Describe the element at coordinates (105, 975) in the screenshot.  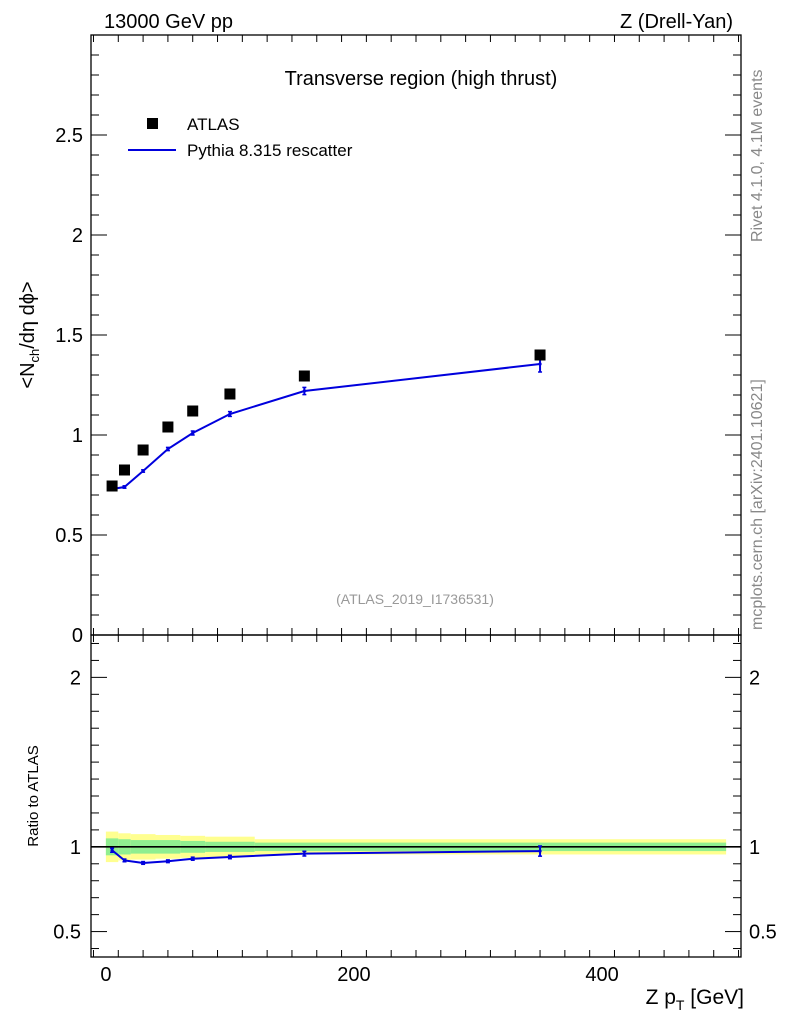
I see `x-tick-label: 0` at that location.